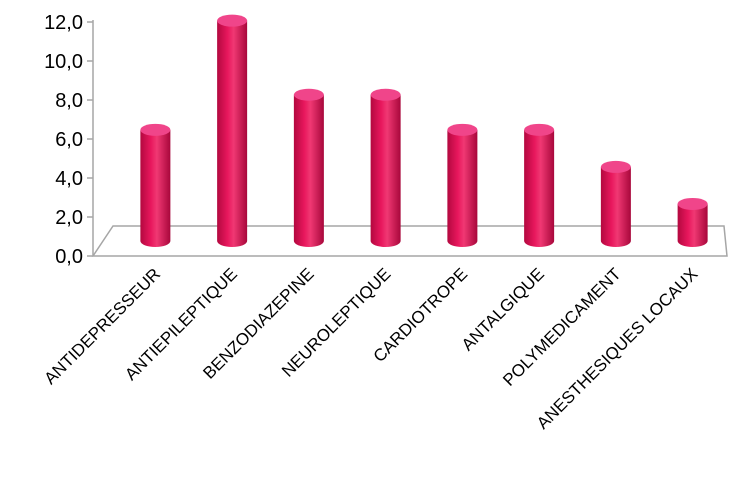 The height and width of the screenshot is (483, 744). Describe the element at coordinates (69, 257) in the screenshot. I see `y-tick-label: 0,0` at that location.